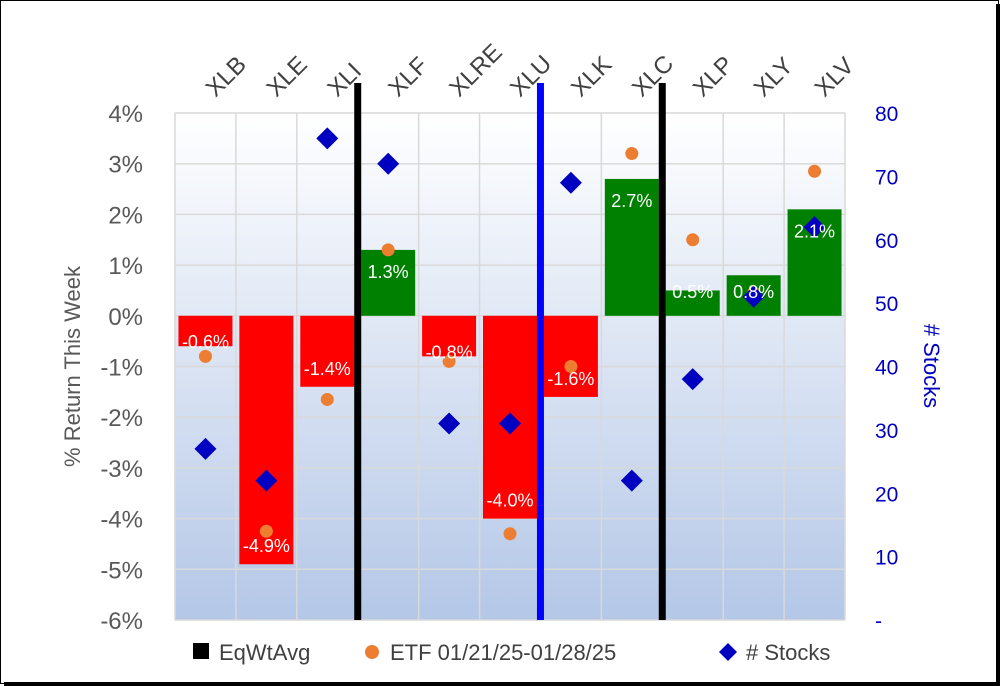  I want to click on etf-point-xlc, so click(632, 154).